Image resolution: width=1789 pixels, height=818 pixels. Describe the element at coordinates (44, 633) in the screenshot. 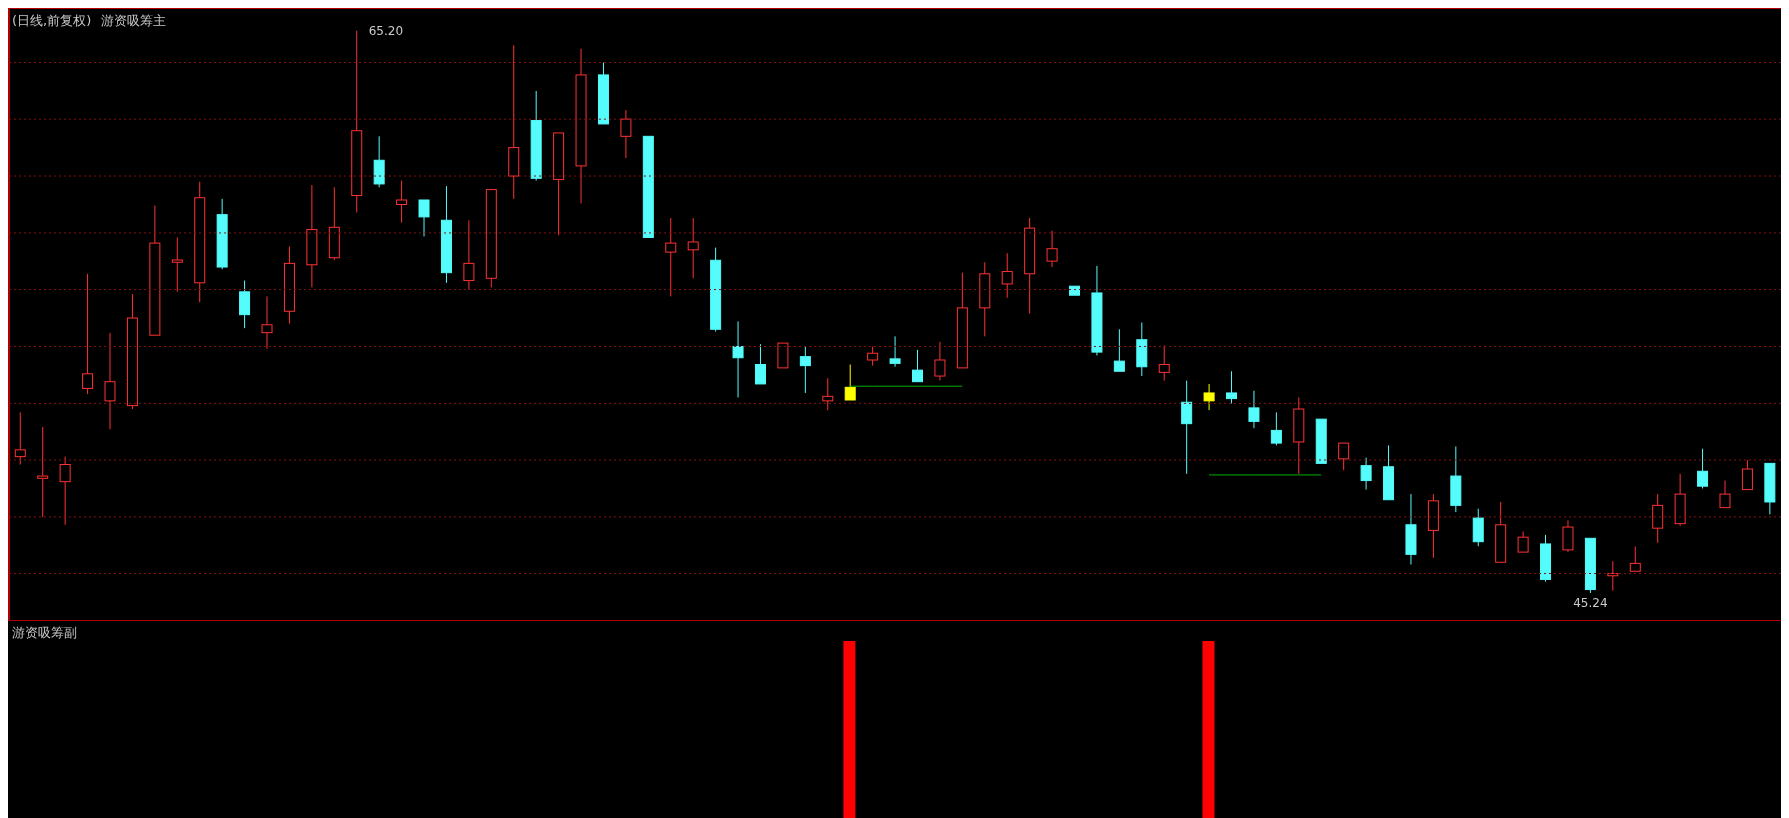

I see `chart-title: 游资吸筹副` at that location.